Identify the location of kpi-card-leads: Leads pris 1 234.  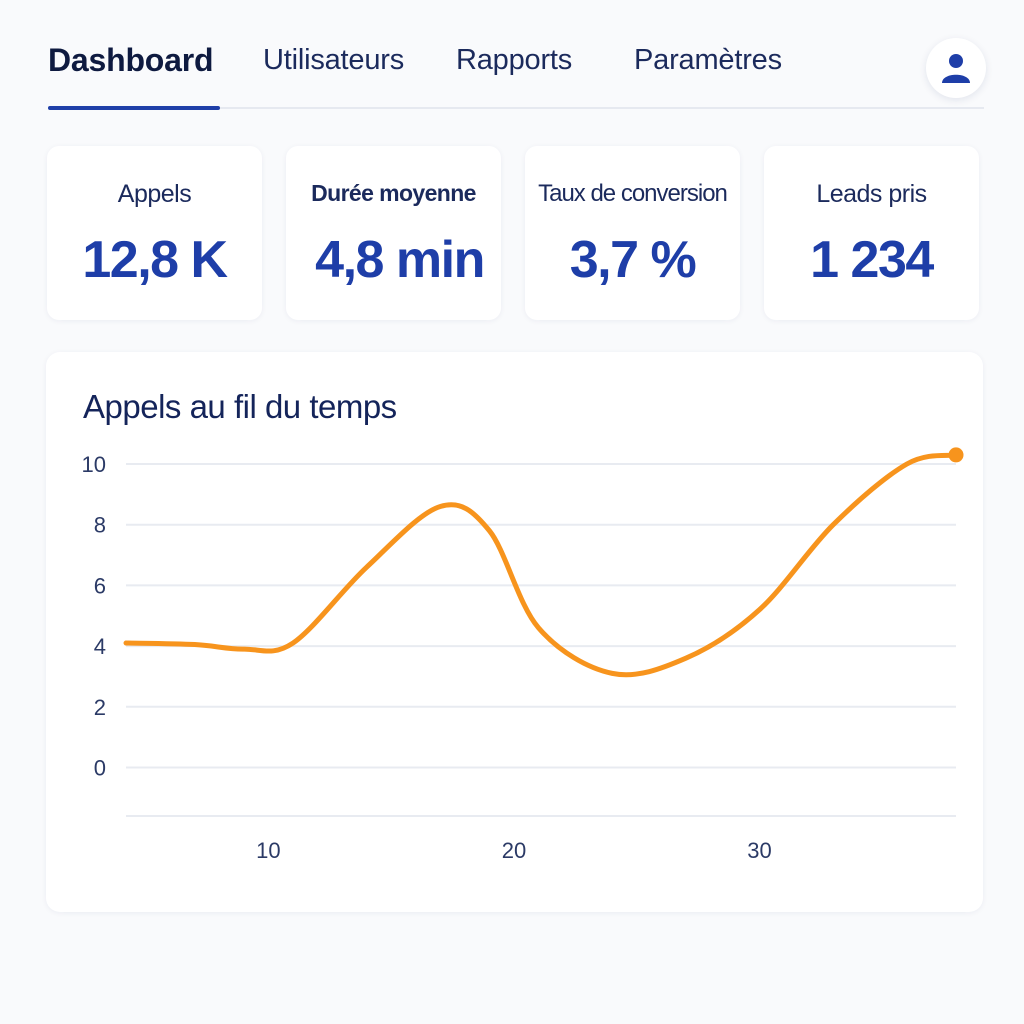
(871, 233).